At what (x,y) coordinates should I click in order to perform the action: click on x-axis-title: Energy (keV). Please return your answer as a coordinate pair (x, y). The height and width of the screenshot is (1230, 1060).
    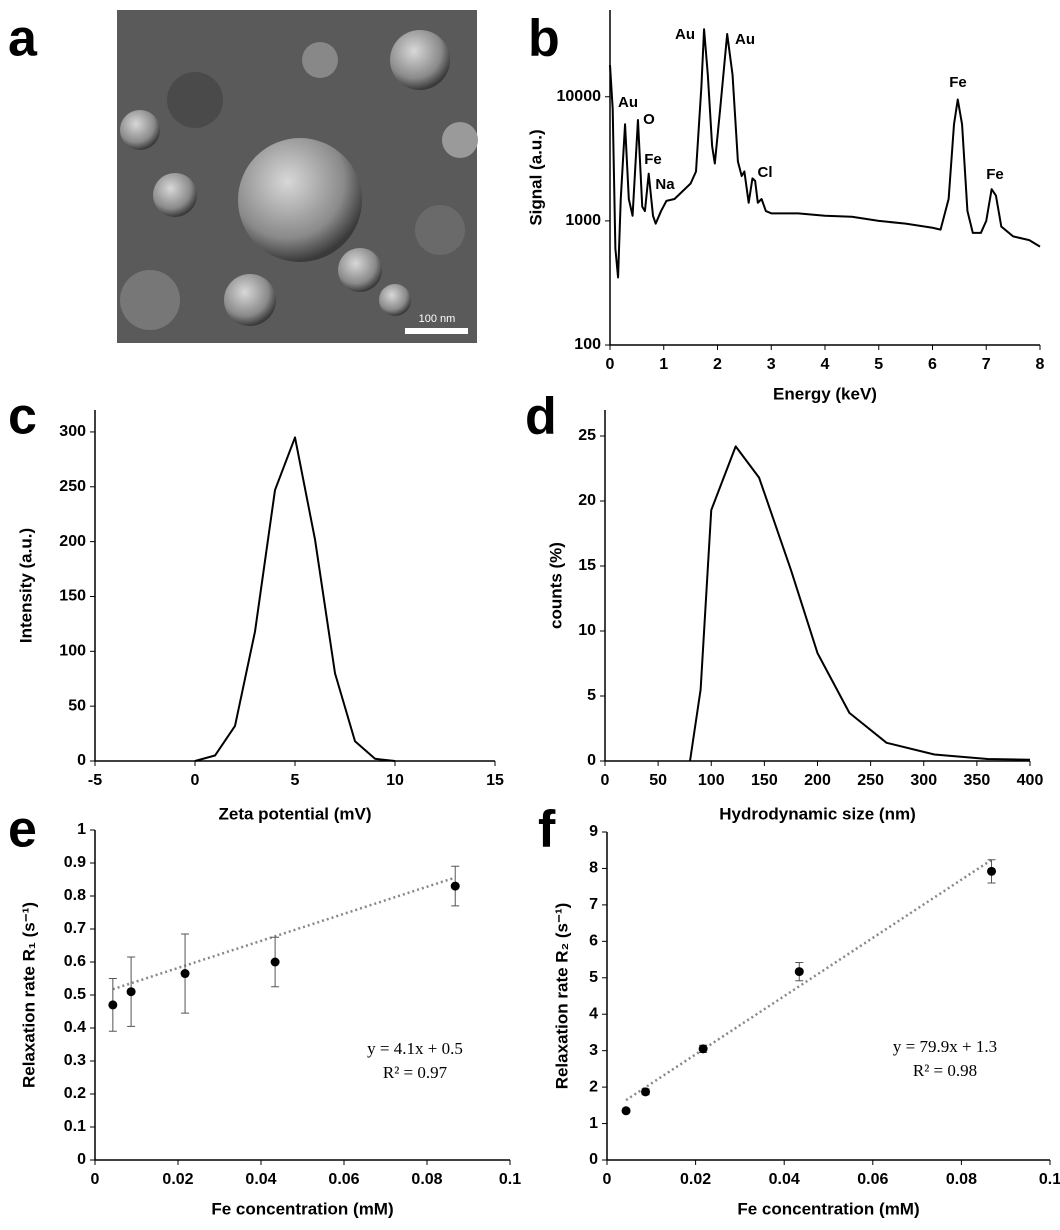
    Looking at the image, I should click on (825, 393).